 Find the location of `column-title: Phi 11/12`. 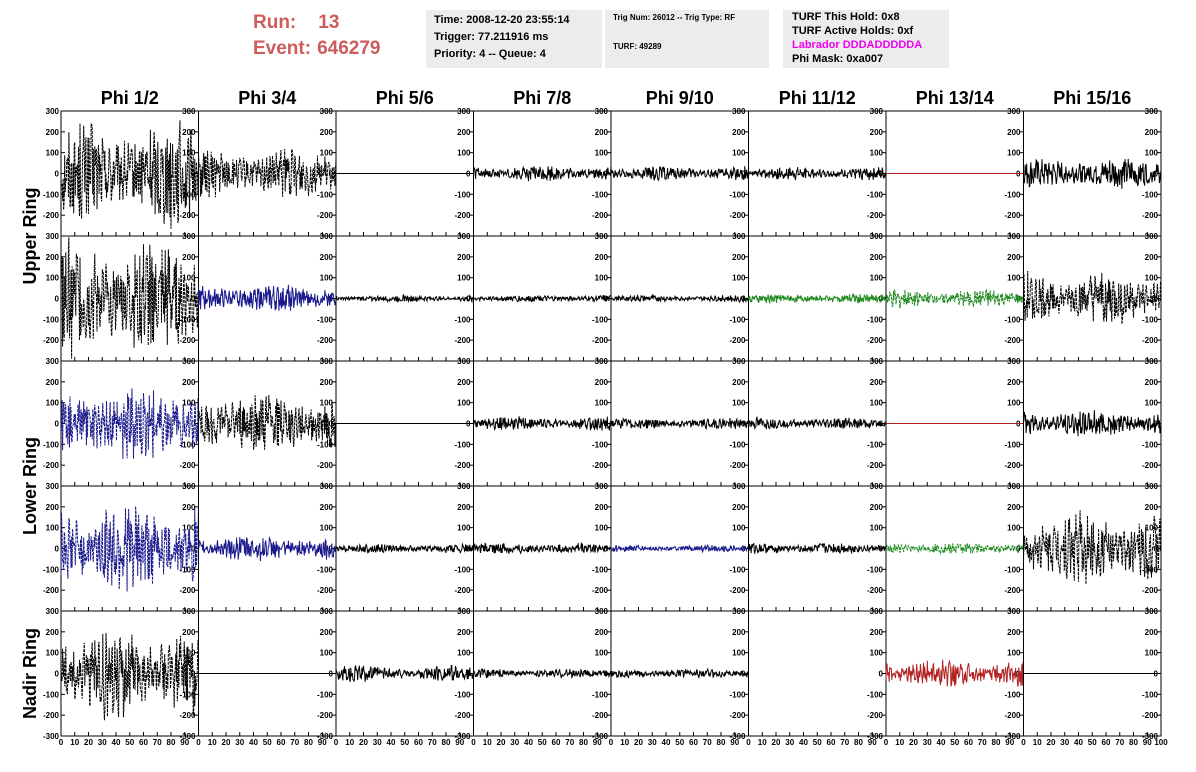

column-title: Phi 11/12 is located at coordinates (817, 98).